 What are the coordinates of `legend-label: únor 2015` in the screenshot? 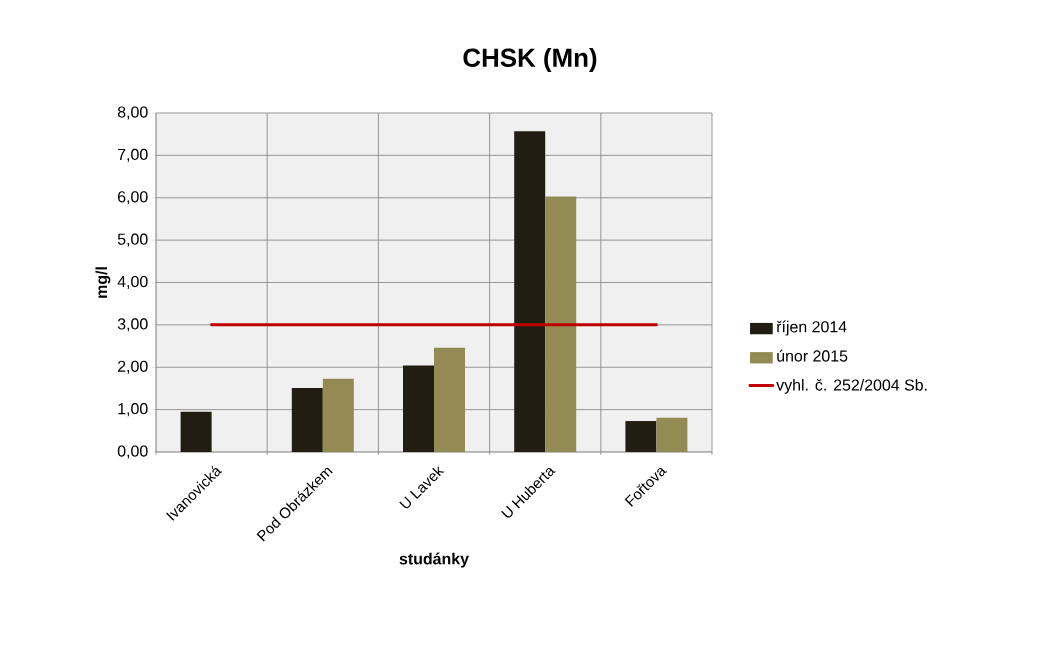 It's located at (812, 355).